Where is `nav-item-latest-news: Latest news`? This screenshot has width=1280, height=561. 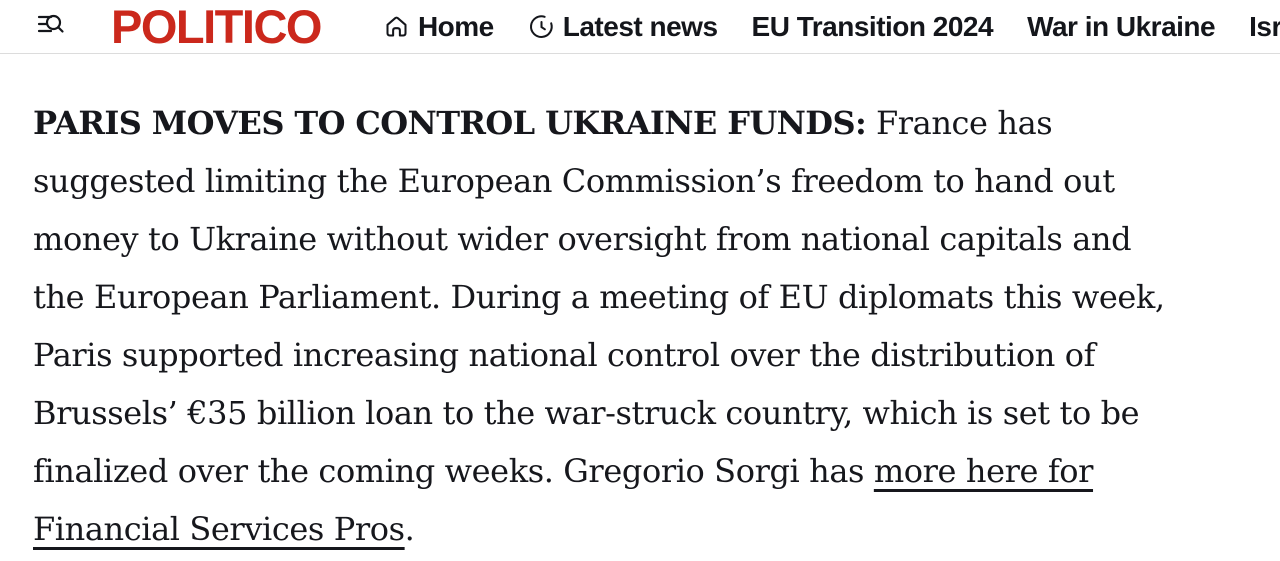 nav-item-latest-news: Latest news is located at coordinates (623, 27).